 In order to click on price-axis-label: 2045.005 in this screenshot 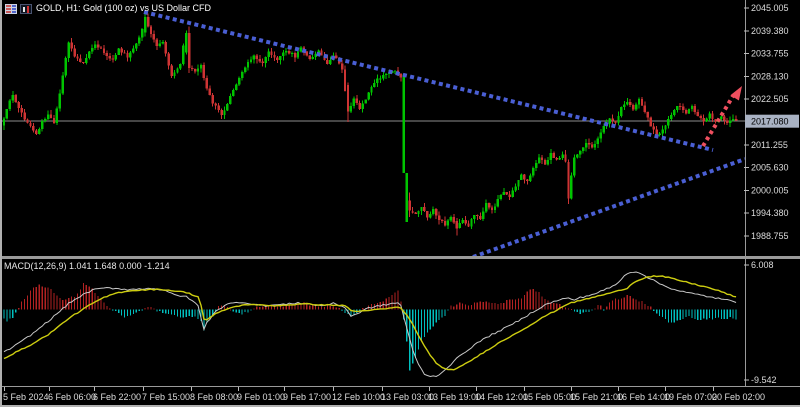, I will do `click(770, 8)`.